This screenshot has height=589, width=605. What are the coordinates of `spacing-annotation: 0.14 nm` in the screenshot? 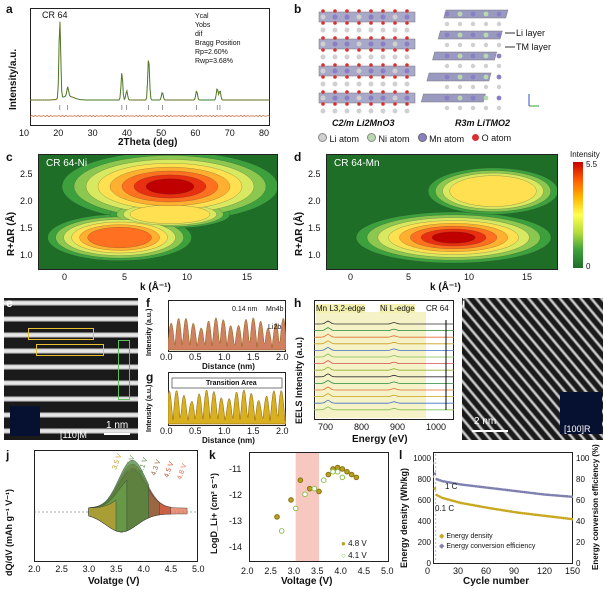 It's located at (245, 309).